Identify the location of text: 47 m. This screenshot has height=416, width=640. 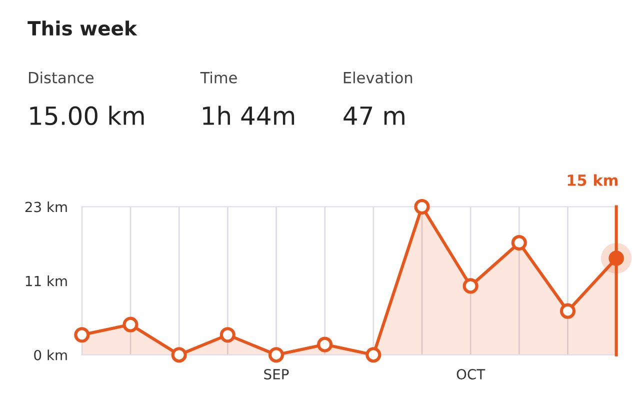
(374, 115).